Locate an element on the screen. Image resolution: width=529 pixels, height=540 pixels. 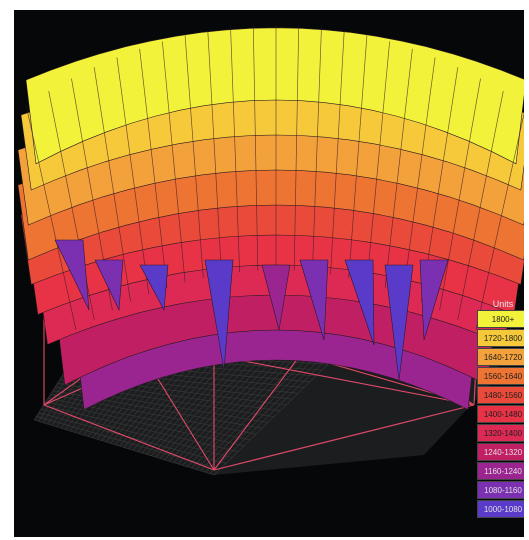
legend-entry: 1720-1800 is located at coordinates (500, 338).